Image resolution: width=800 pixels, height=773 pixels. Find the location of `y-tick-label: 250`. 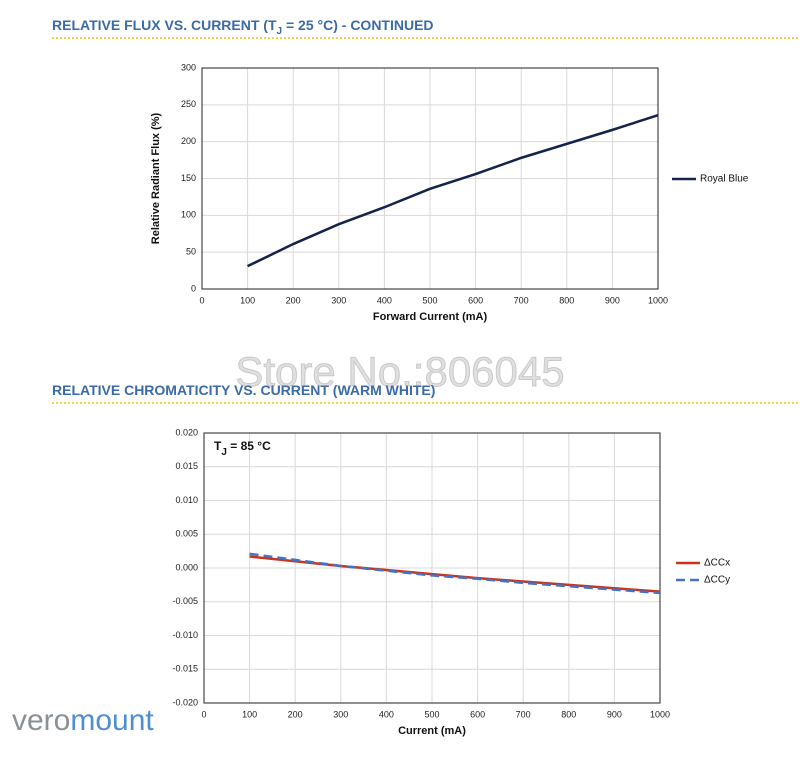

y-tick-label: 250 is located at coordinates (188, 104).